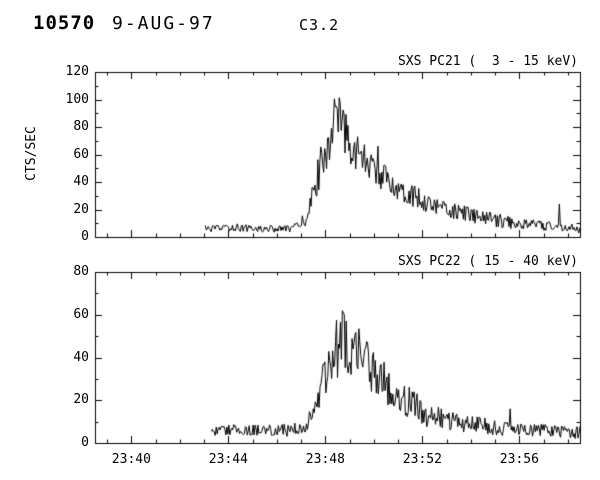 The height and width of the screenshot is (480, 600). What do you see at coordinates (422, 459) in the screenshot?
I see `x-tick-label: 23:52` at bounding box center [422, 459].